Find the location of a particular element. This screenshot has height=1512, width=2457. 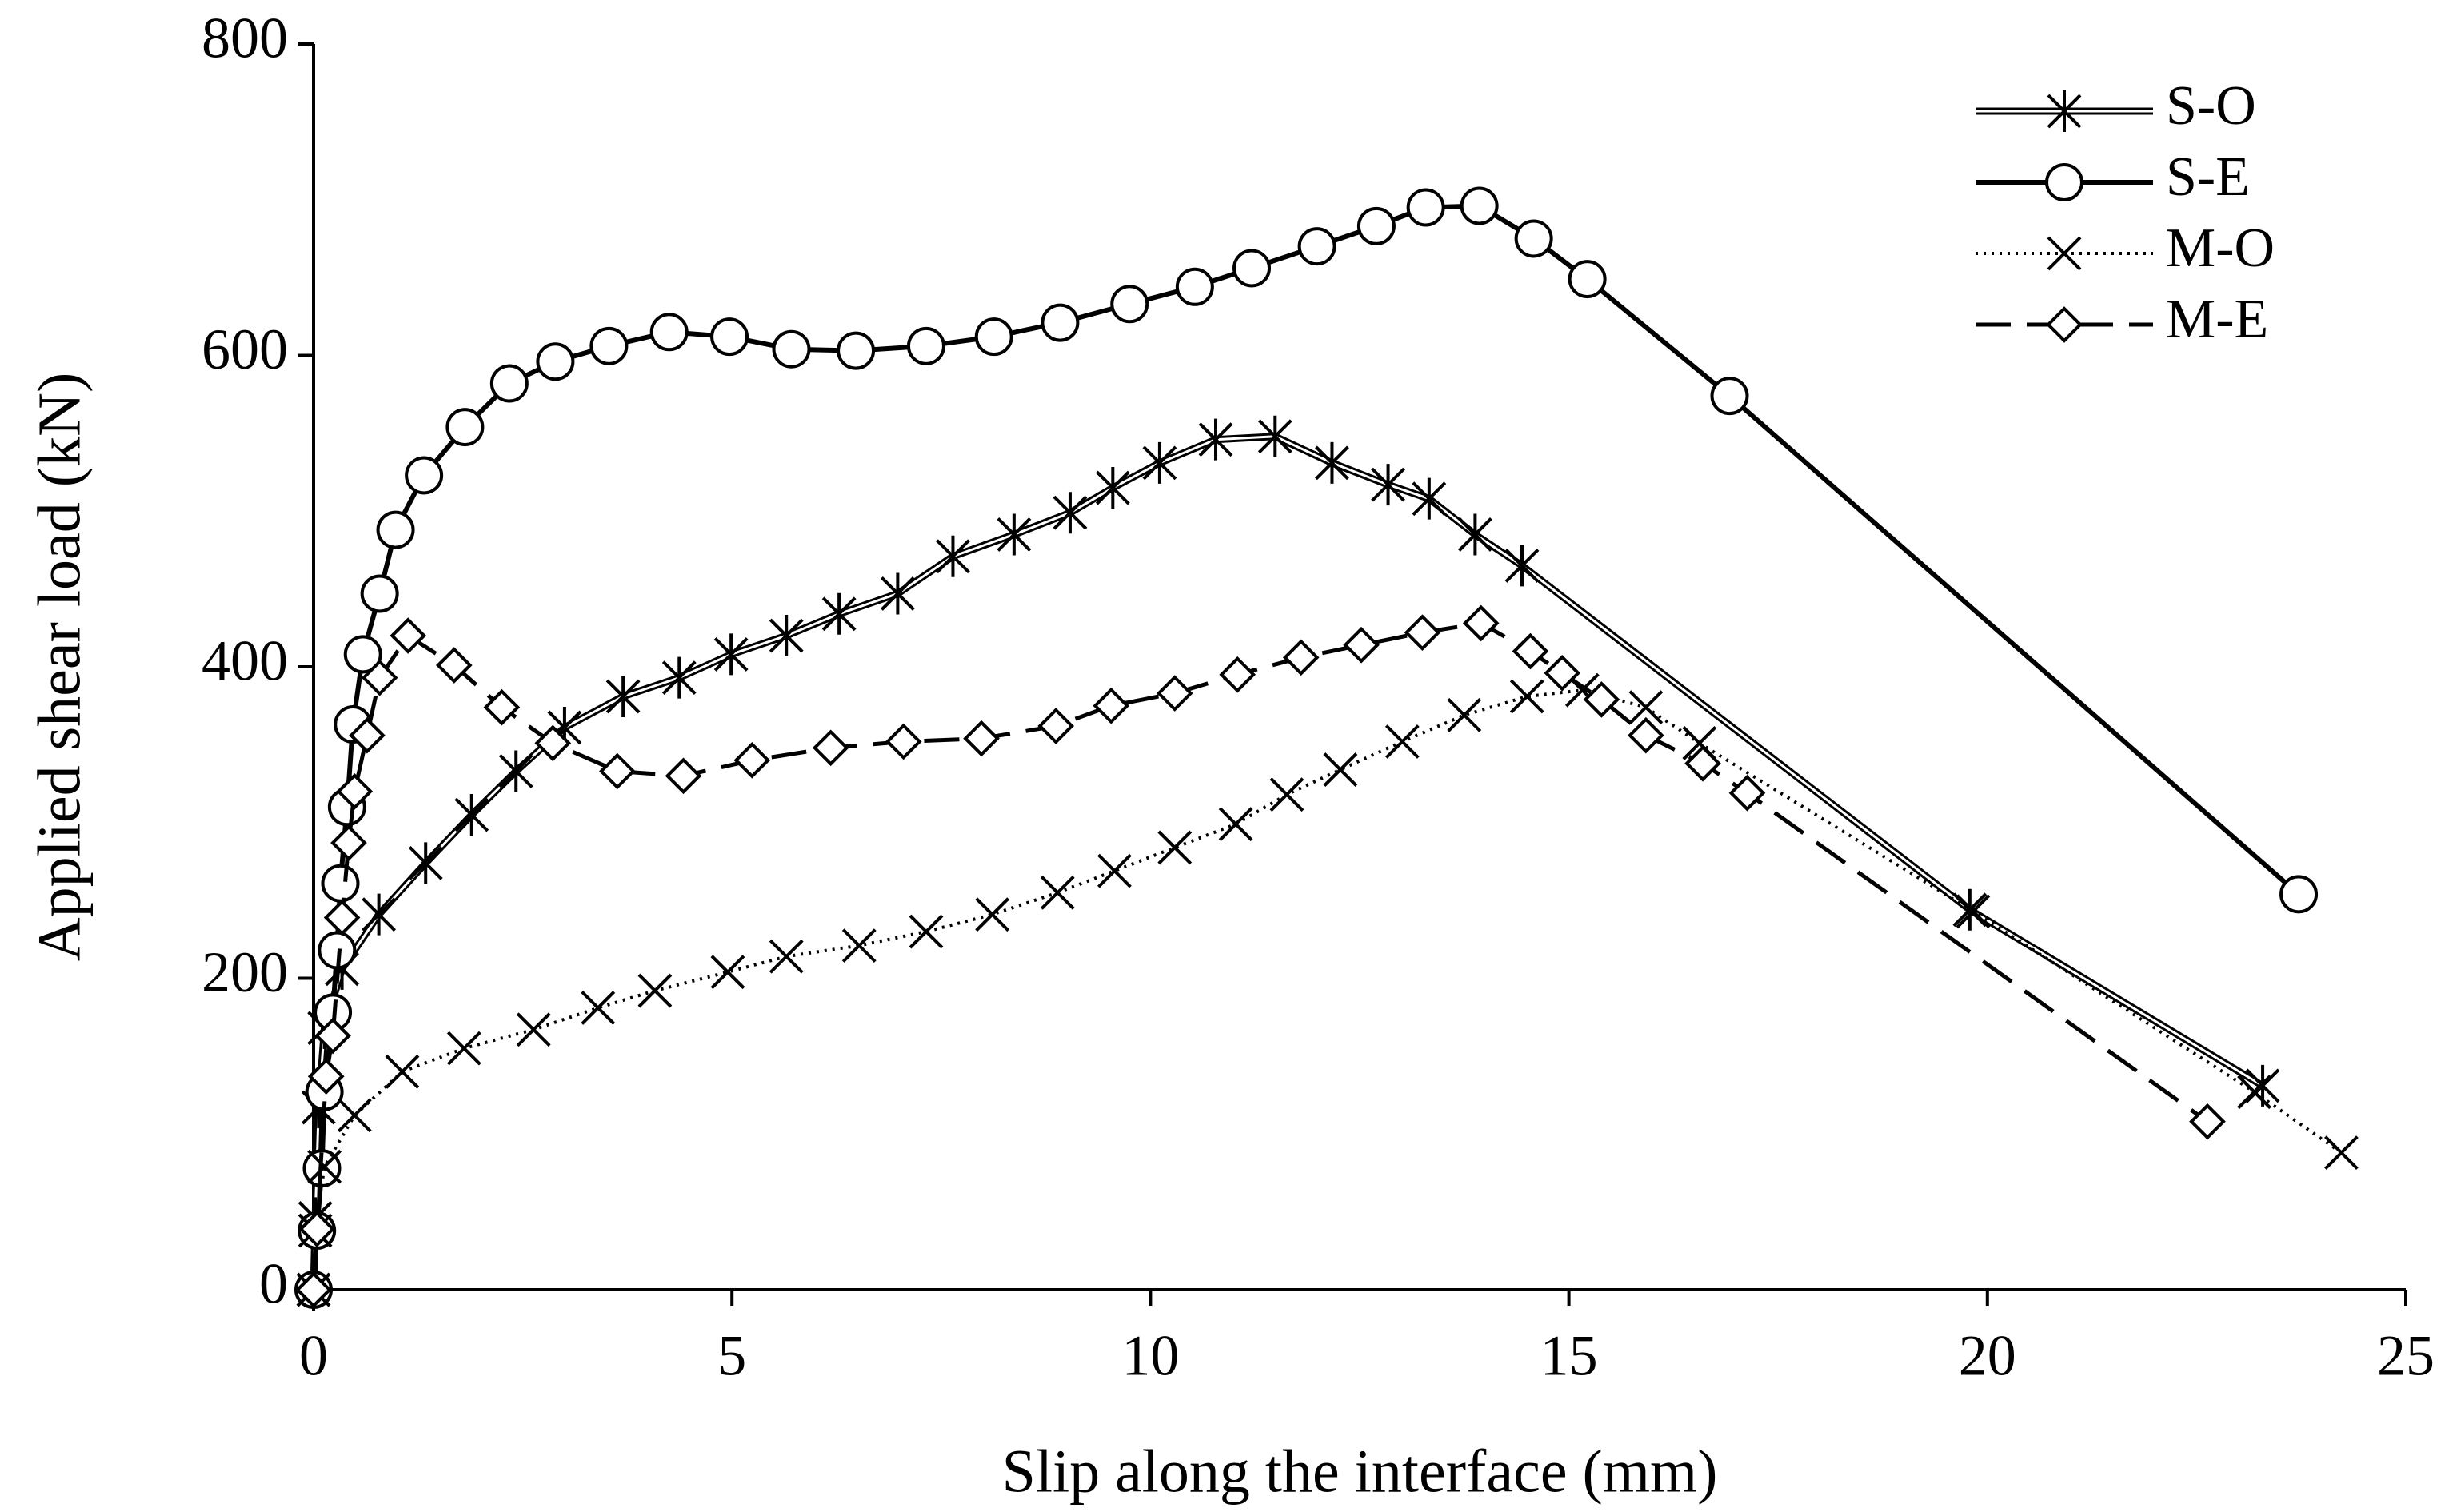

y-axis-label: Applied shear load (kN) is located at coordinates (60, 667).